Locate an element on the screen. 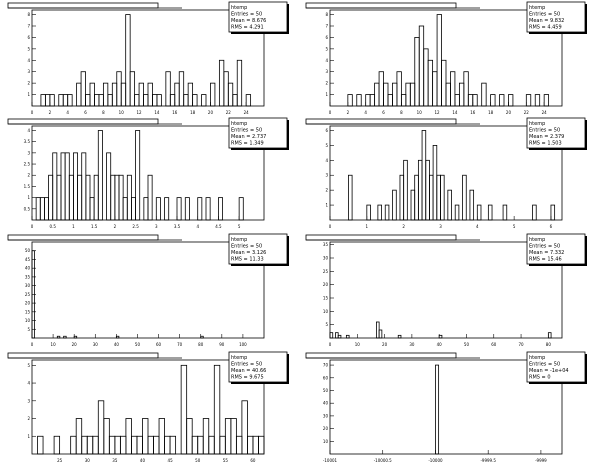 The width and height of the screenshot is (596, 472). y-tick-label: 3 is located at coordinates (28, 152).